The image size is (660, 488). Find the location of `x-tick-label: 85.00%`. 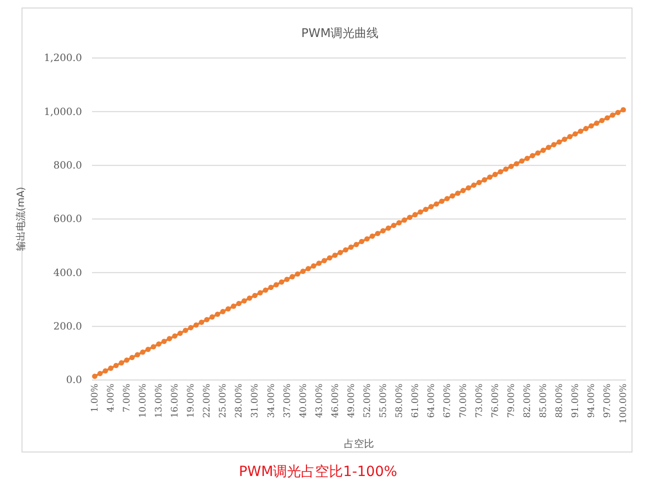

x-tick-label: 85.00% is located at coordinates (544, 400).